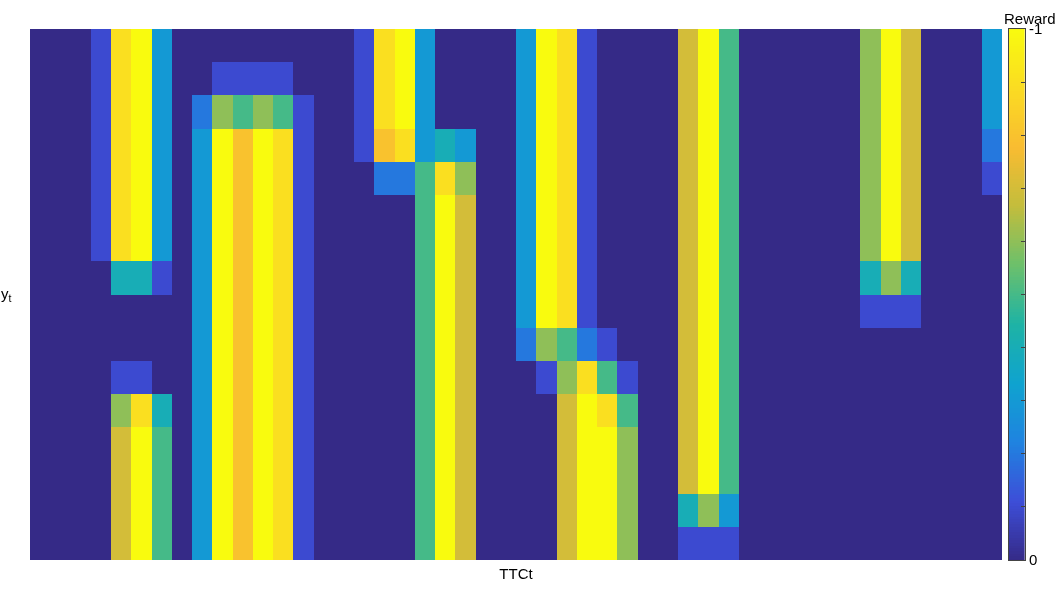 The width and height of the screenshot is (1058, 594). What do you see at coordinates (1033, 560) in the screenshot?
I see `color-bar-label: 0` at bounding box center [1033, 560].